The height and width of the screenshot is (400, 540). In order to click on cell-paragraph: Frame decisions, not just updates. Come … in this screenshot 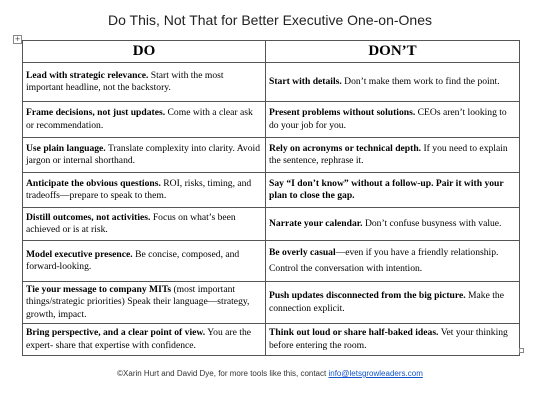, I will do `click(144, 119)`.